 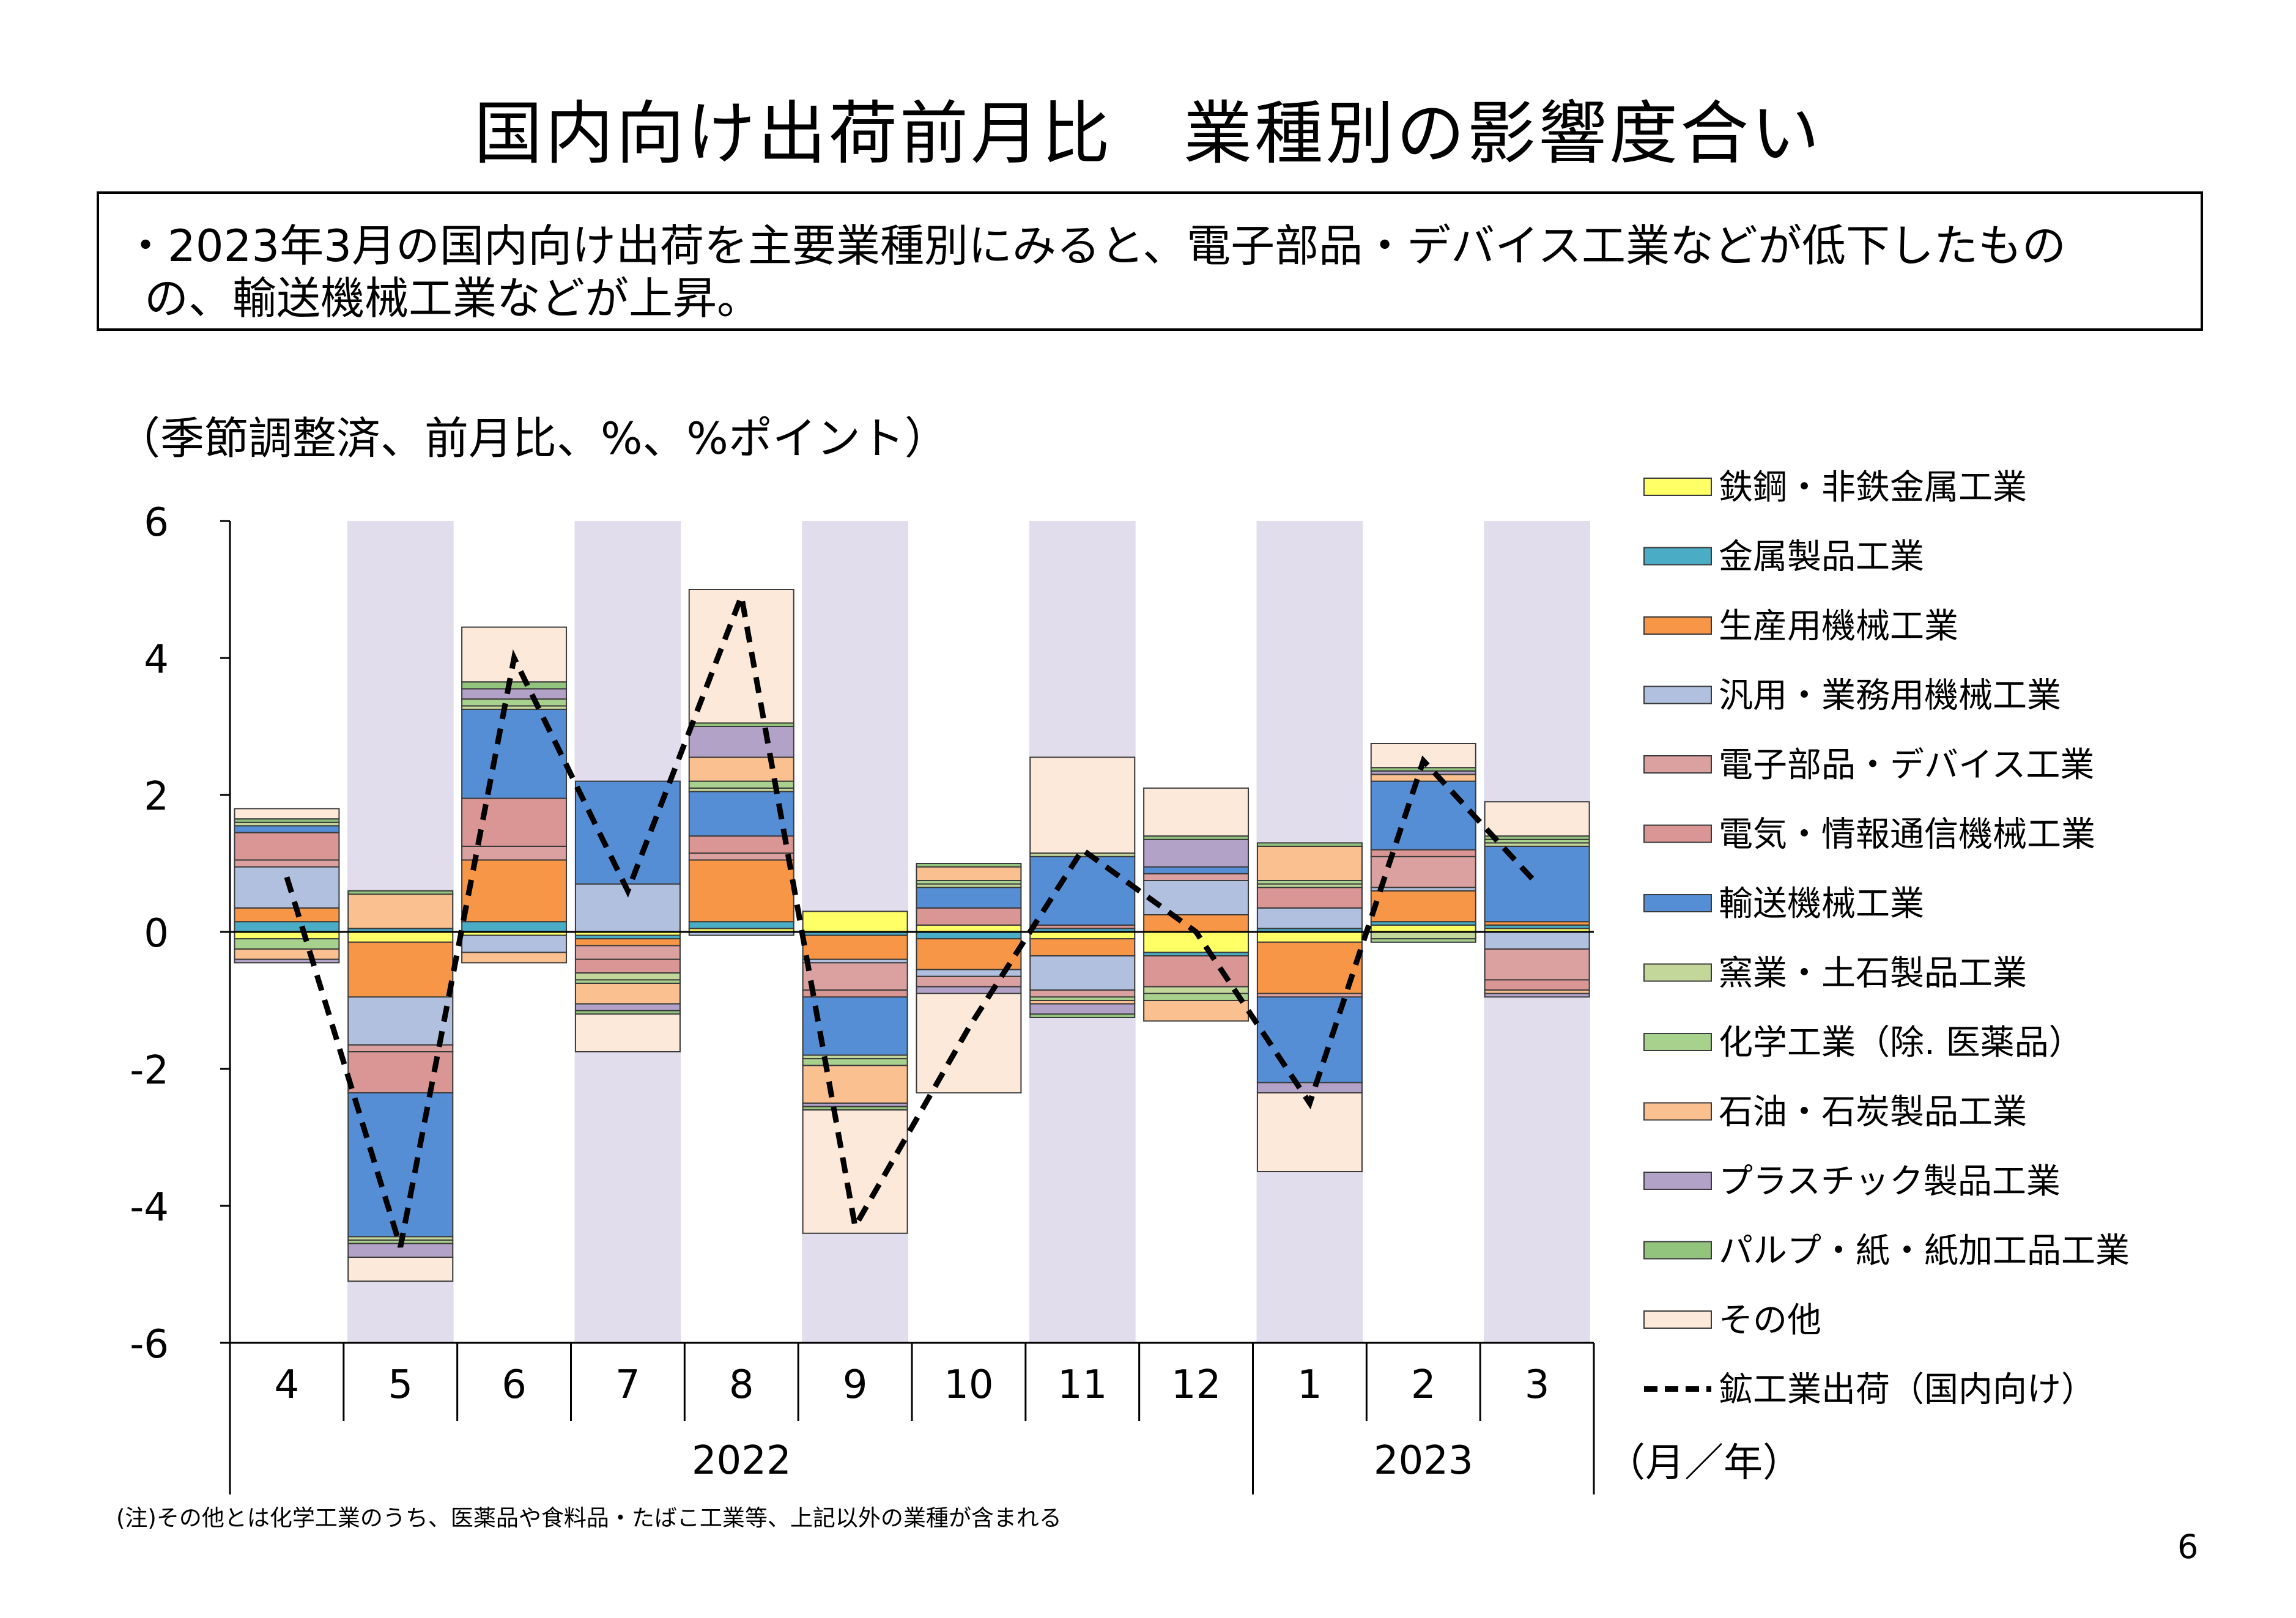 What do you see at coordinates (1770, 1321) in the screenshot?
I see `legend-label: その他` at bounding box center [1770, 1321].